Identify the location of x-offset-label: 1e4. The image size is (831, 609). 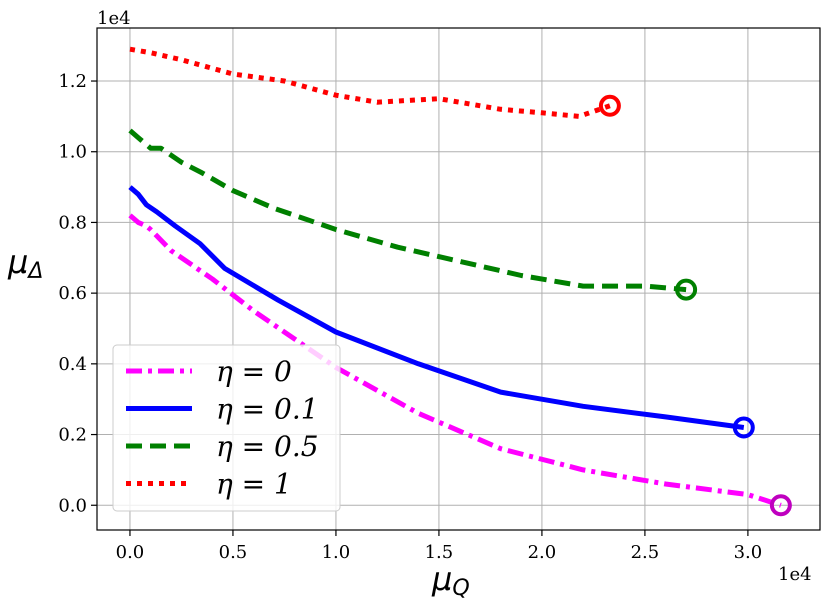
(795, 574).